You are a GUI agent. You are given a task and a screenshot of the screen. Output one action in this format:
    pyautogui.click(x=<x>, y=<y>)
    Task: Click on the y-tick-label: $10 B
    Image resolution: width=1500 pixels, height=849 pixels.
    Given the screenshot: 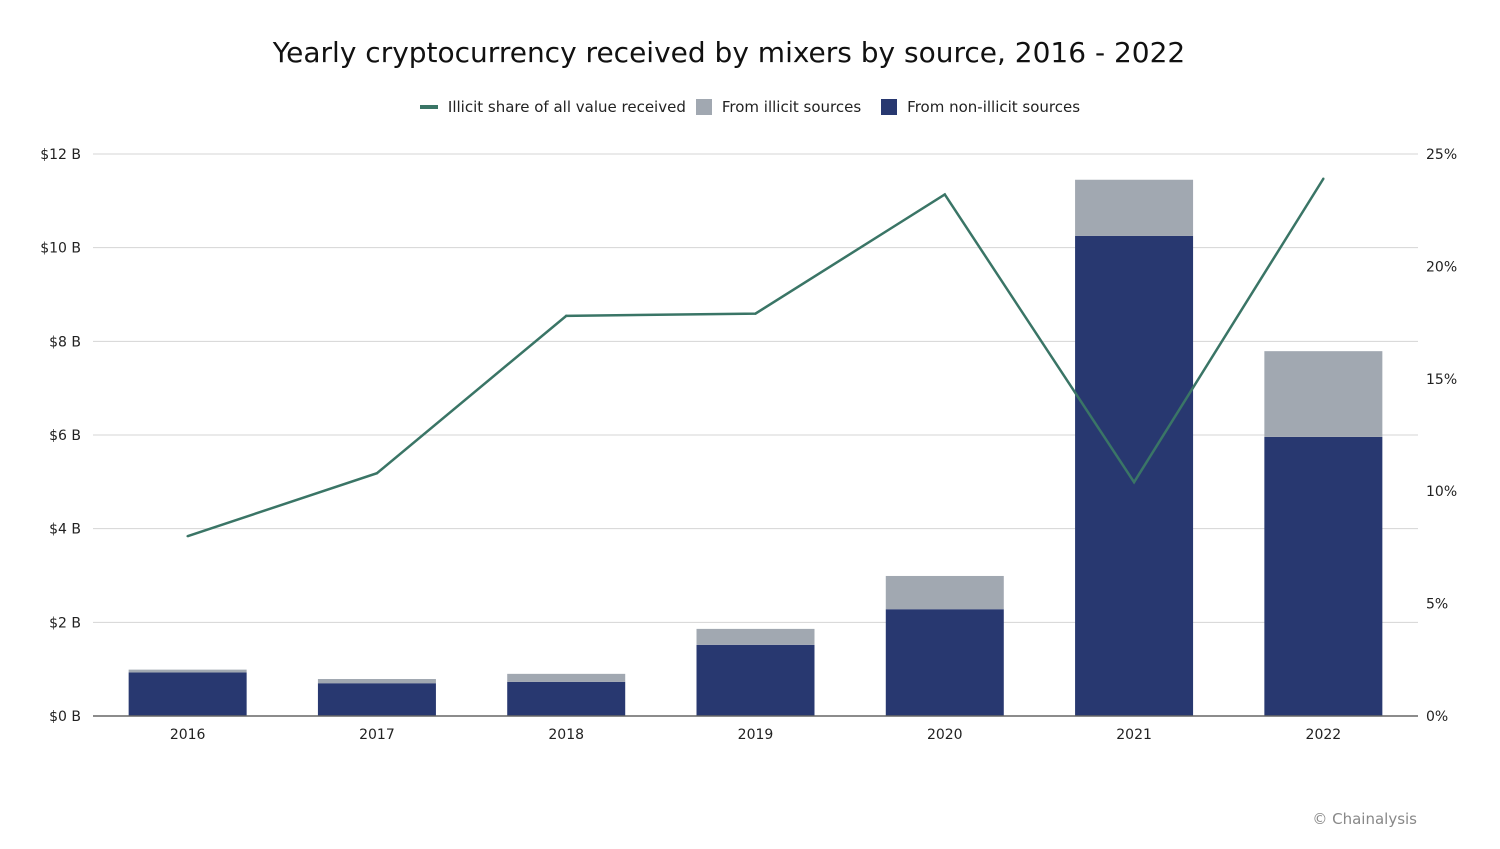 What is the action you would take?
    pyautogui.click(x=60, y=249)
    